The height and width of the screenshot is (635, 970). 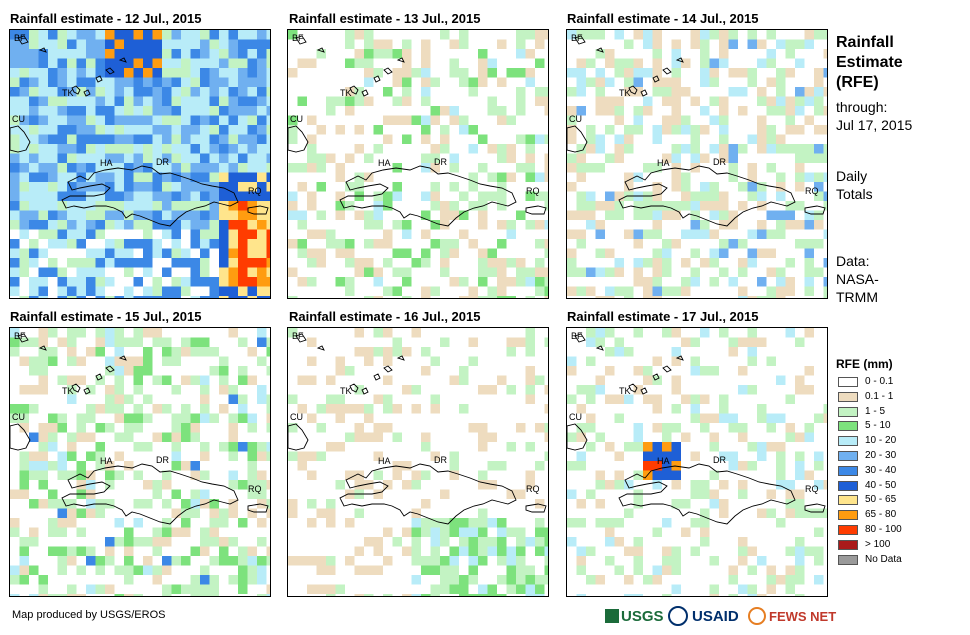 What do you see at coordinates (68, 391) in the screenshot?
I see `region-label-tk: TK` at bounding box center [68, 391].